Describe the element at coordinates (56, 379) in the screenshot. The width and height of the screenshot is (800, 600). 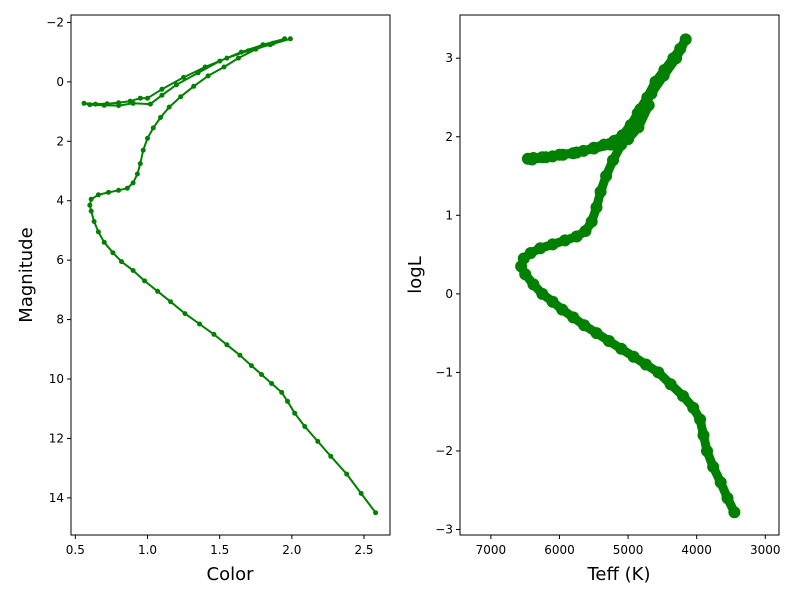
I see `y-tick-label: 10` at that location.